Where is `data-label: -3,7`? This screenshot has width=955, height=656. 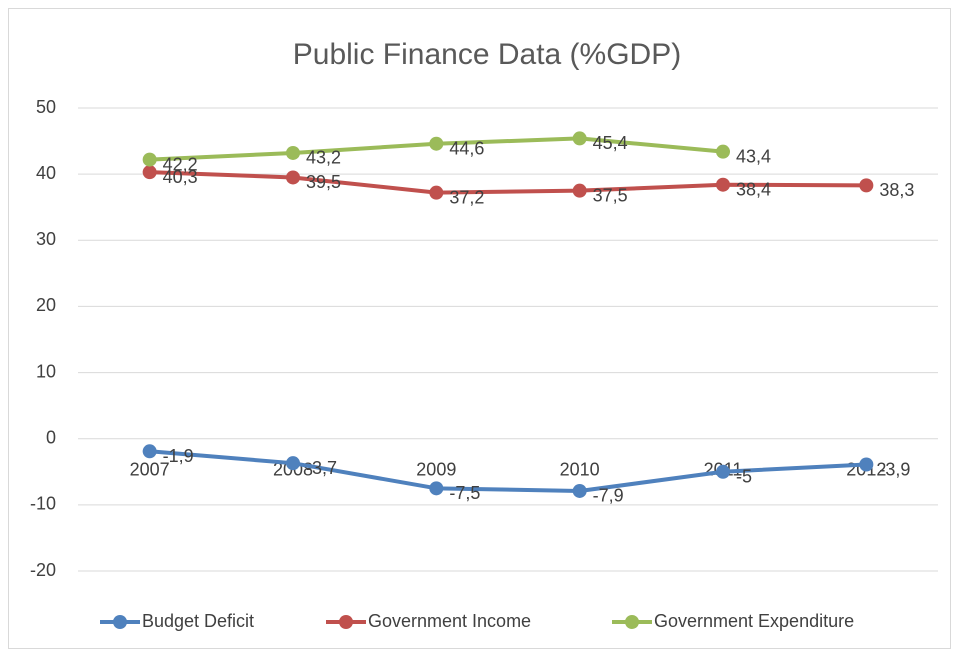
data-label: -3,7 is located at coordinates (321, 468).